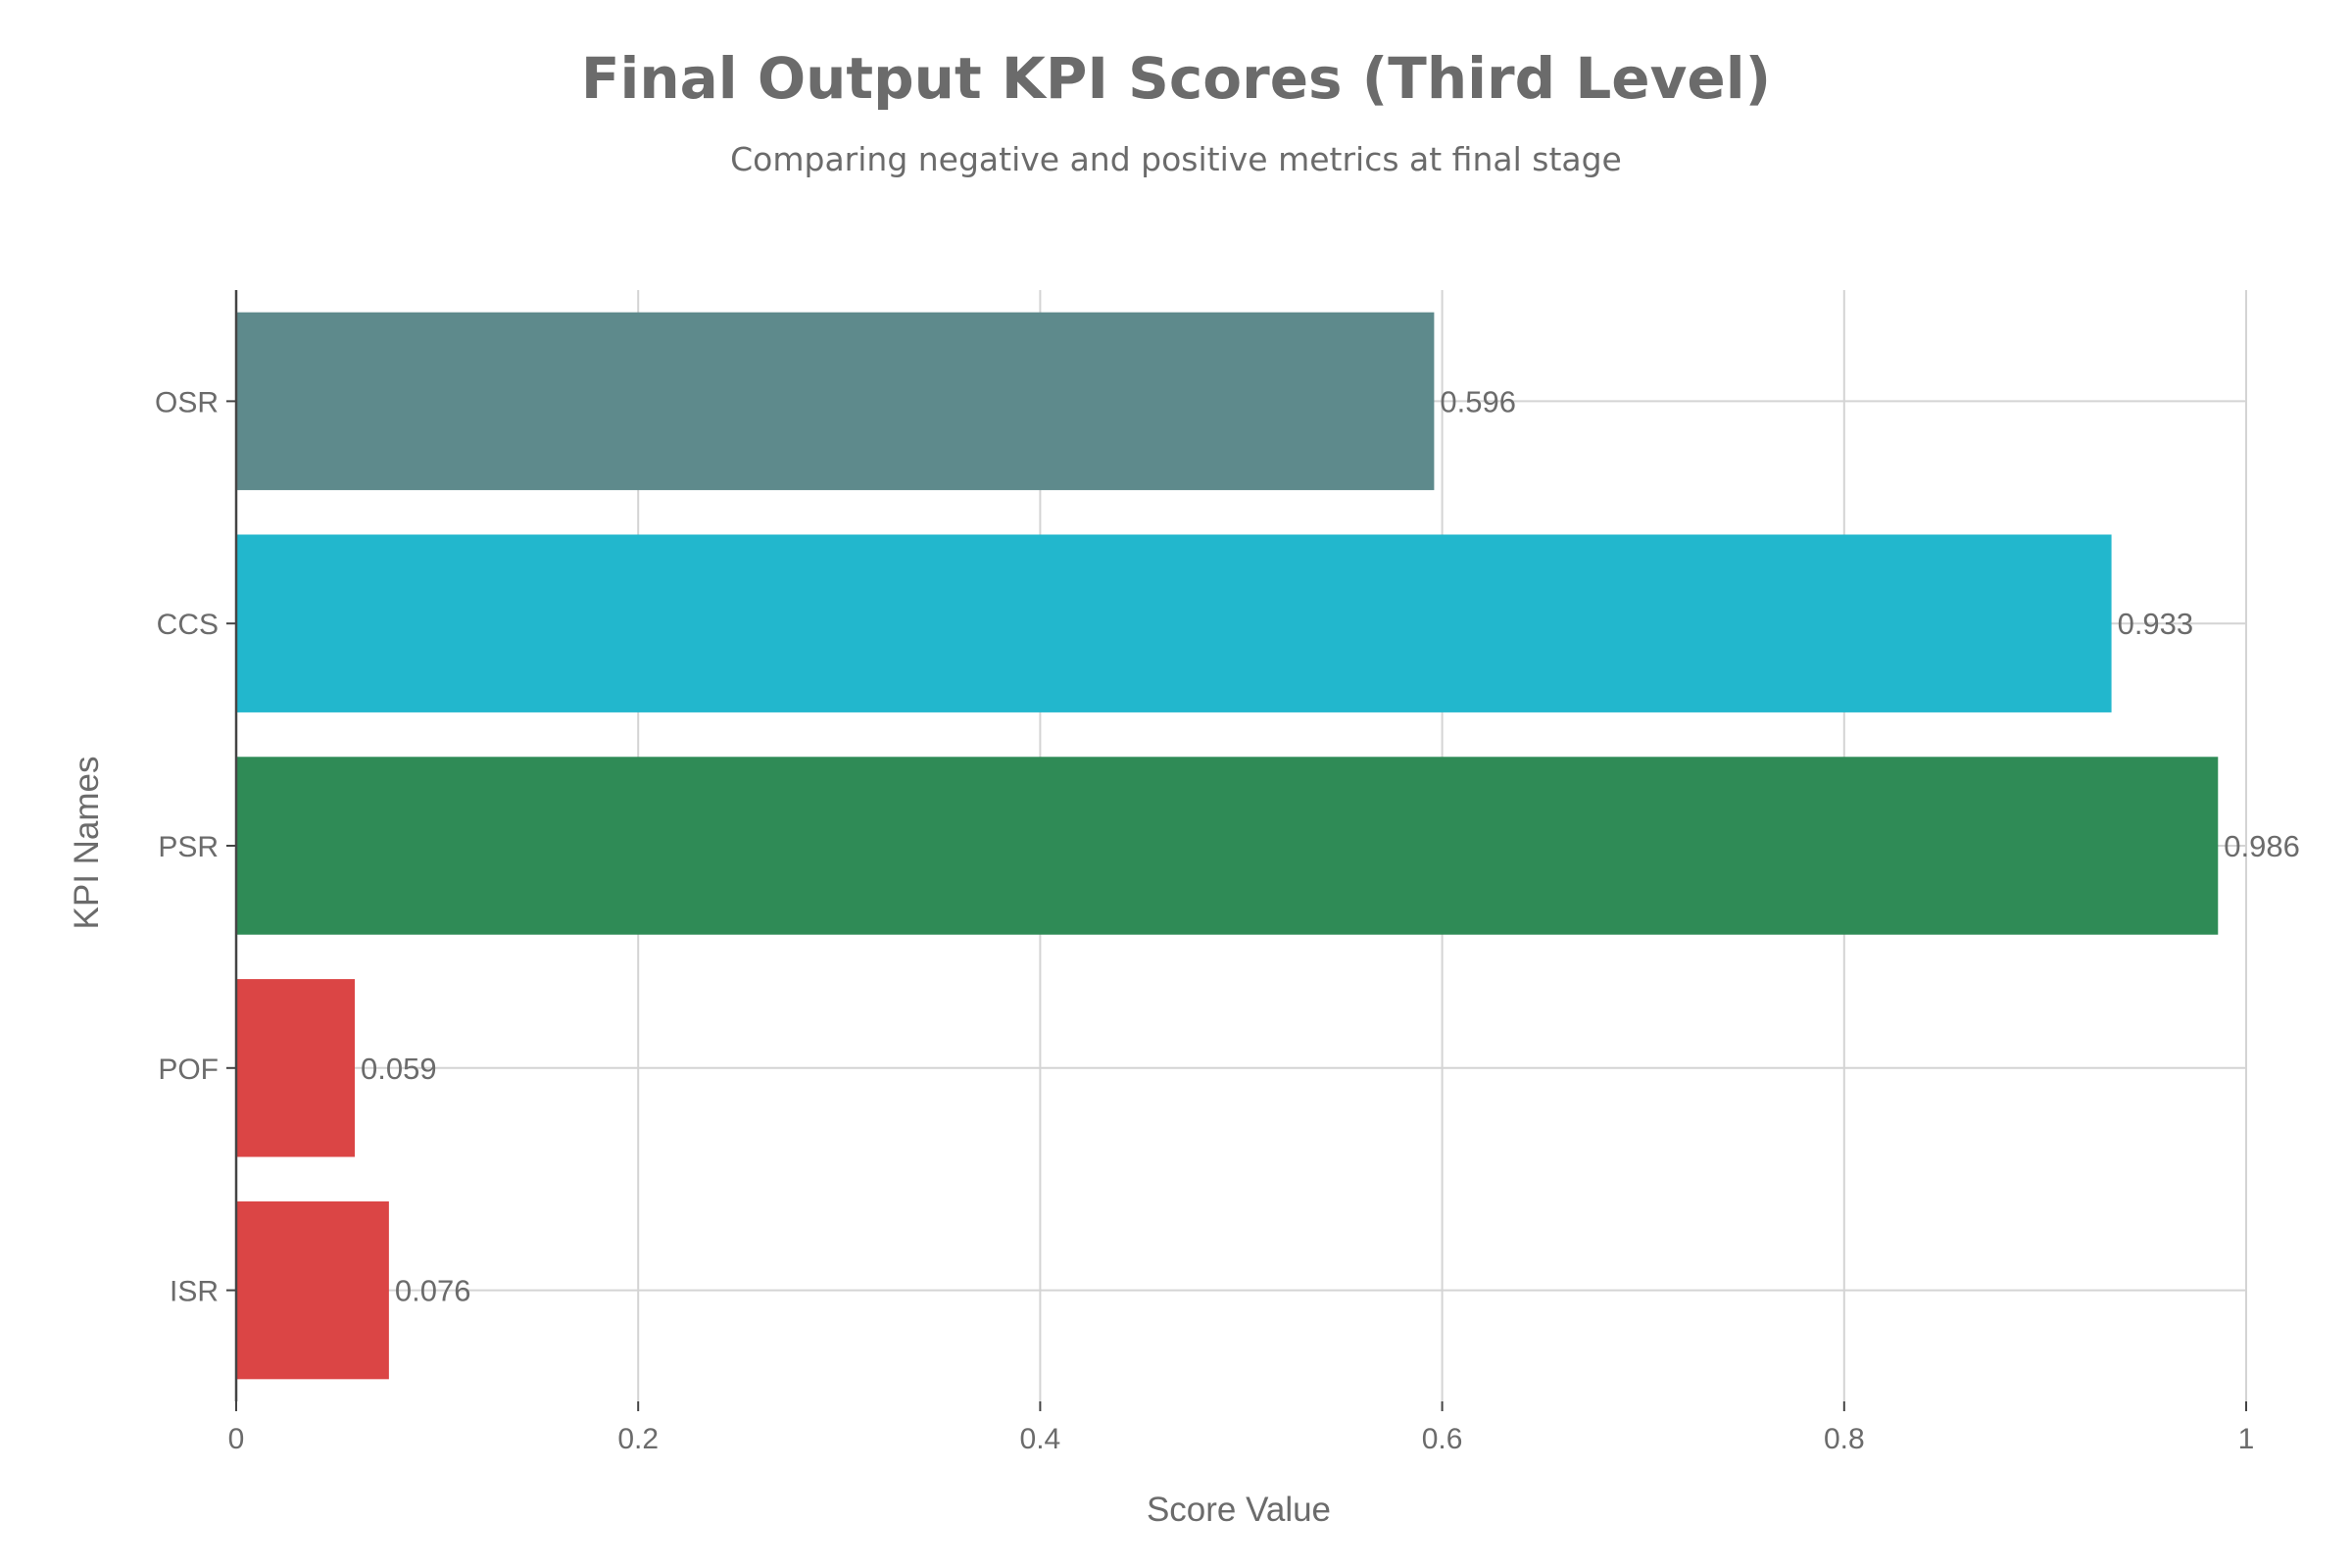 The image size is (2352, 1568). What do you see at coordinates (638, 1439) in the screenshot?
I see `x-tick-label: 0.2` at bounding box center [638, 1439].